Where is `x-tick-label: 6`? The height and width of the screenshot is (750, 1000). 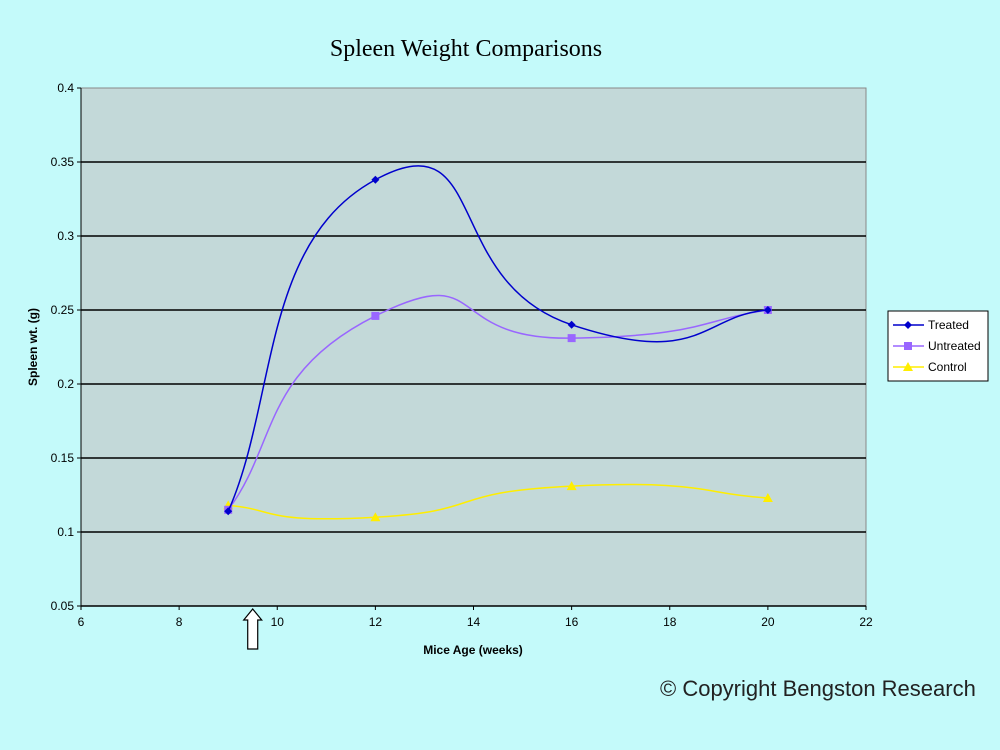 x-tick-label: 6 is located at coordinates (81, 622).